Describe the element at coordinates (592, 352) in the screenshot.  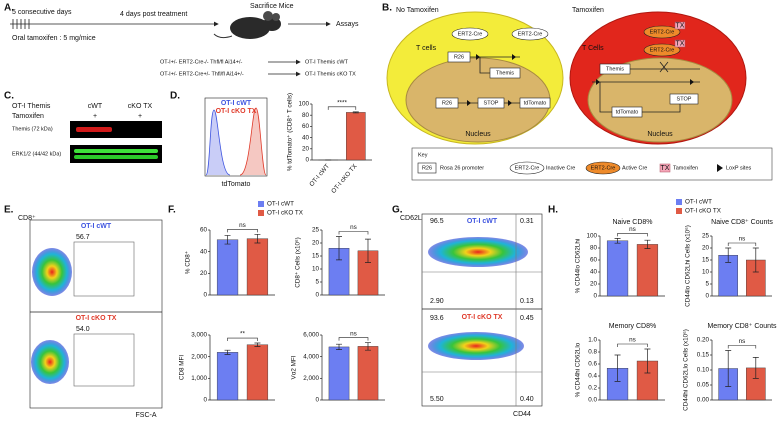
I see `y-tick-label: 0.8` at that location.